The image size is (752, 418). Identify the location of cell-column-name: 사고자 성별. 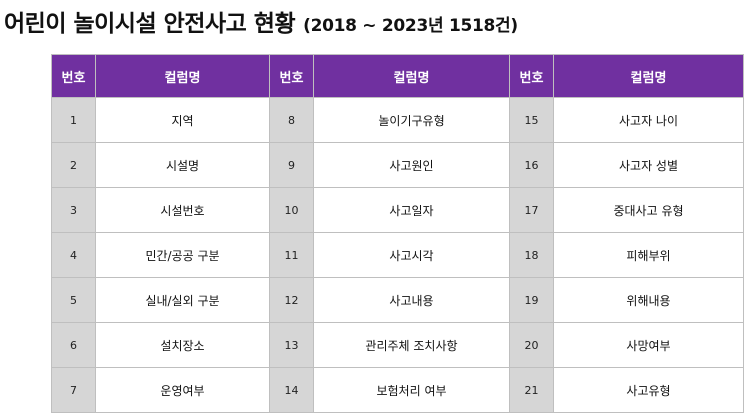
(648, 165).